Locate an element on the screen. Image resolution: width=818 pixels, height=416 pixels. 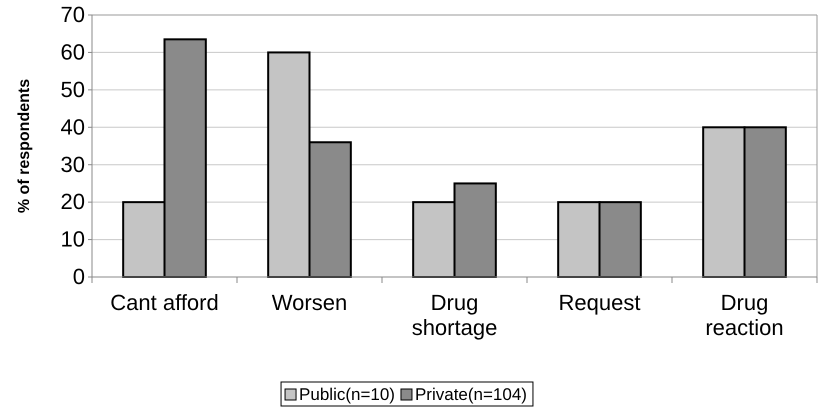
x-tick-label: Drug shortage is located at coordinates (455, 315).